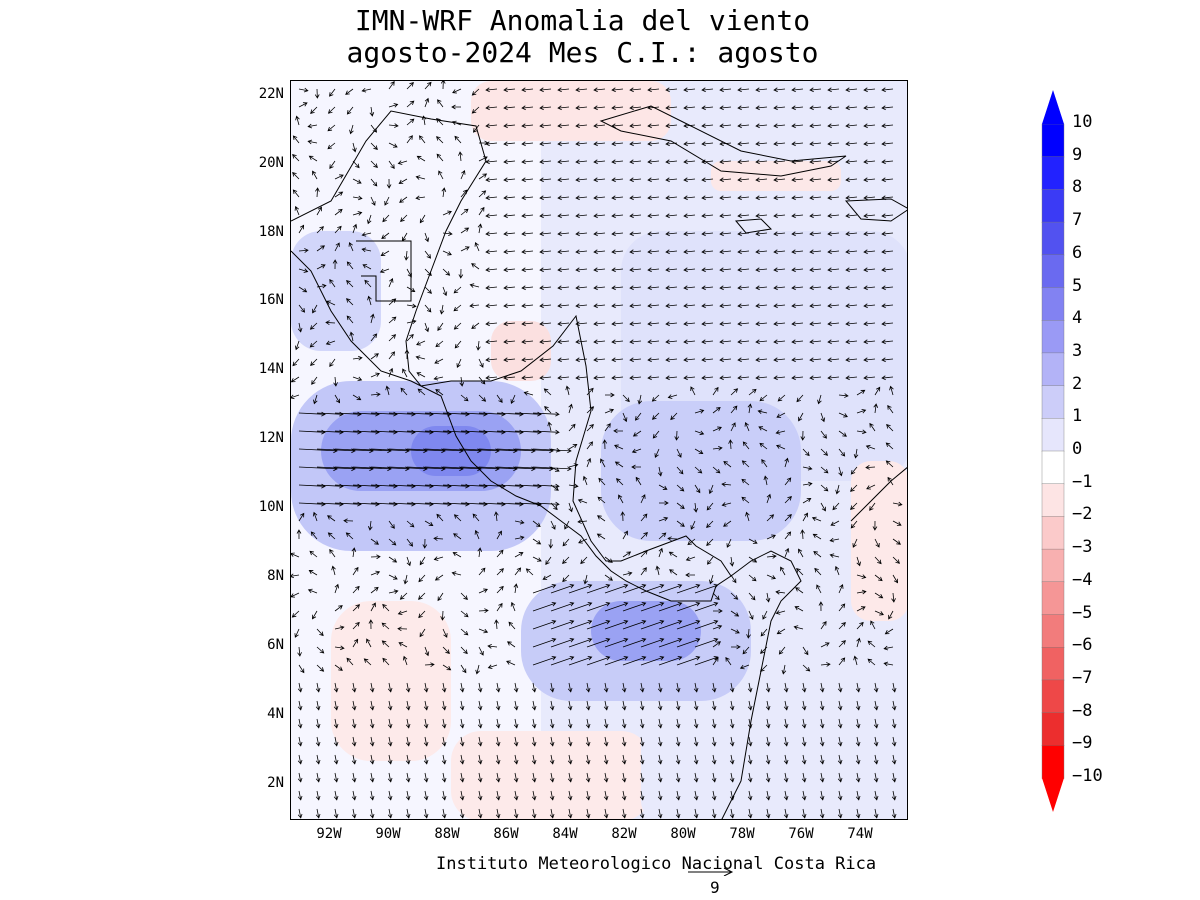 The width and height of the screenshot is (1200, 900). I want to click on coastline, so click(878, 494).